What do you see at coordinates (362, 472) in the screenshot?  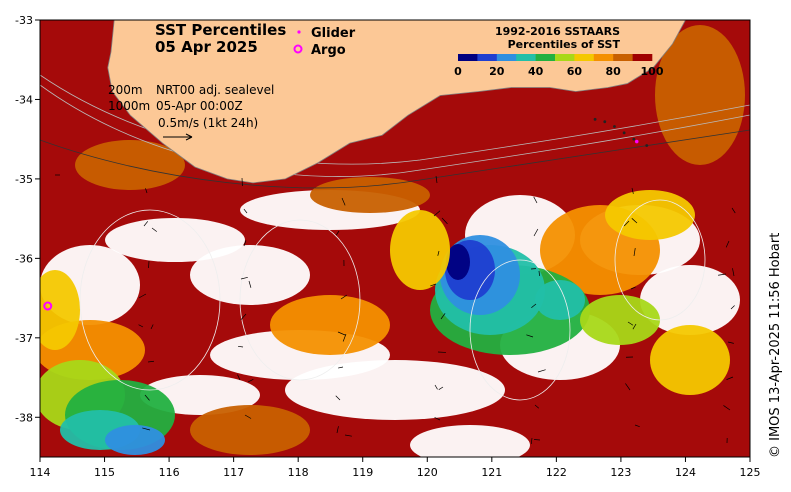 I see `lon-tick-label: 119` at bounding box center [362, 472].